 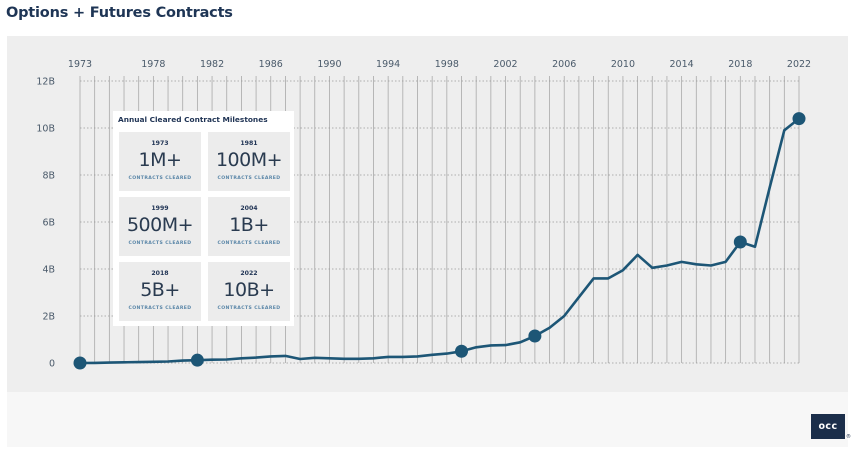 I want to click on milestone-year: 1981, so click(x=249, y=143).